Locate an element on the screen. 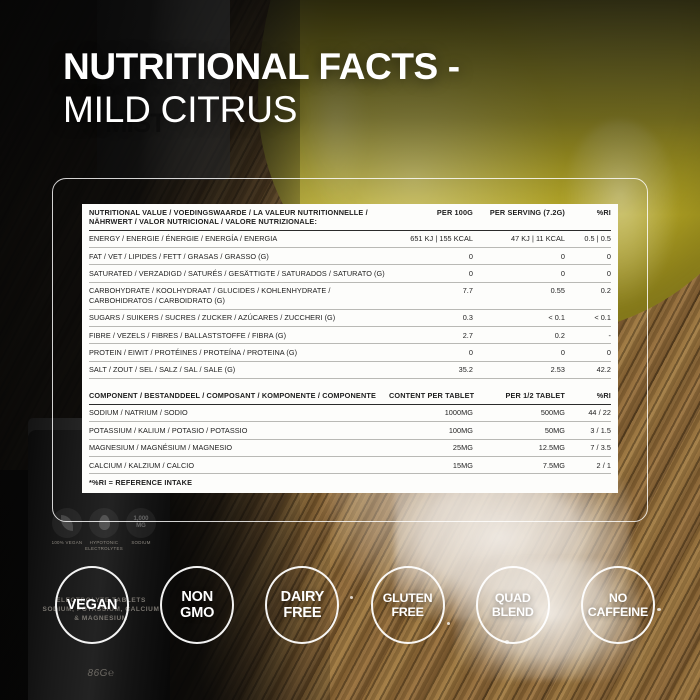 The image size is (700, 700). row-label: MAGNESIUM / MAGNÉSIUM / MAGNESIO is located at coordinates (239, 448).